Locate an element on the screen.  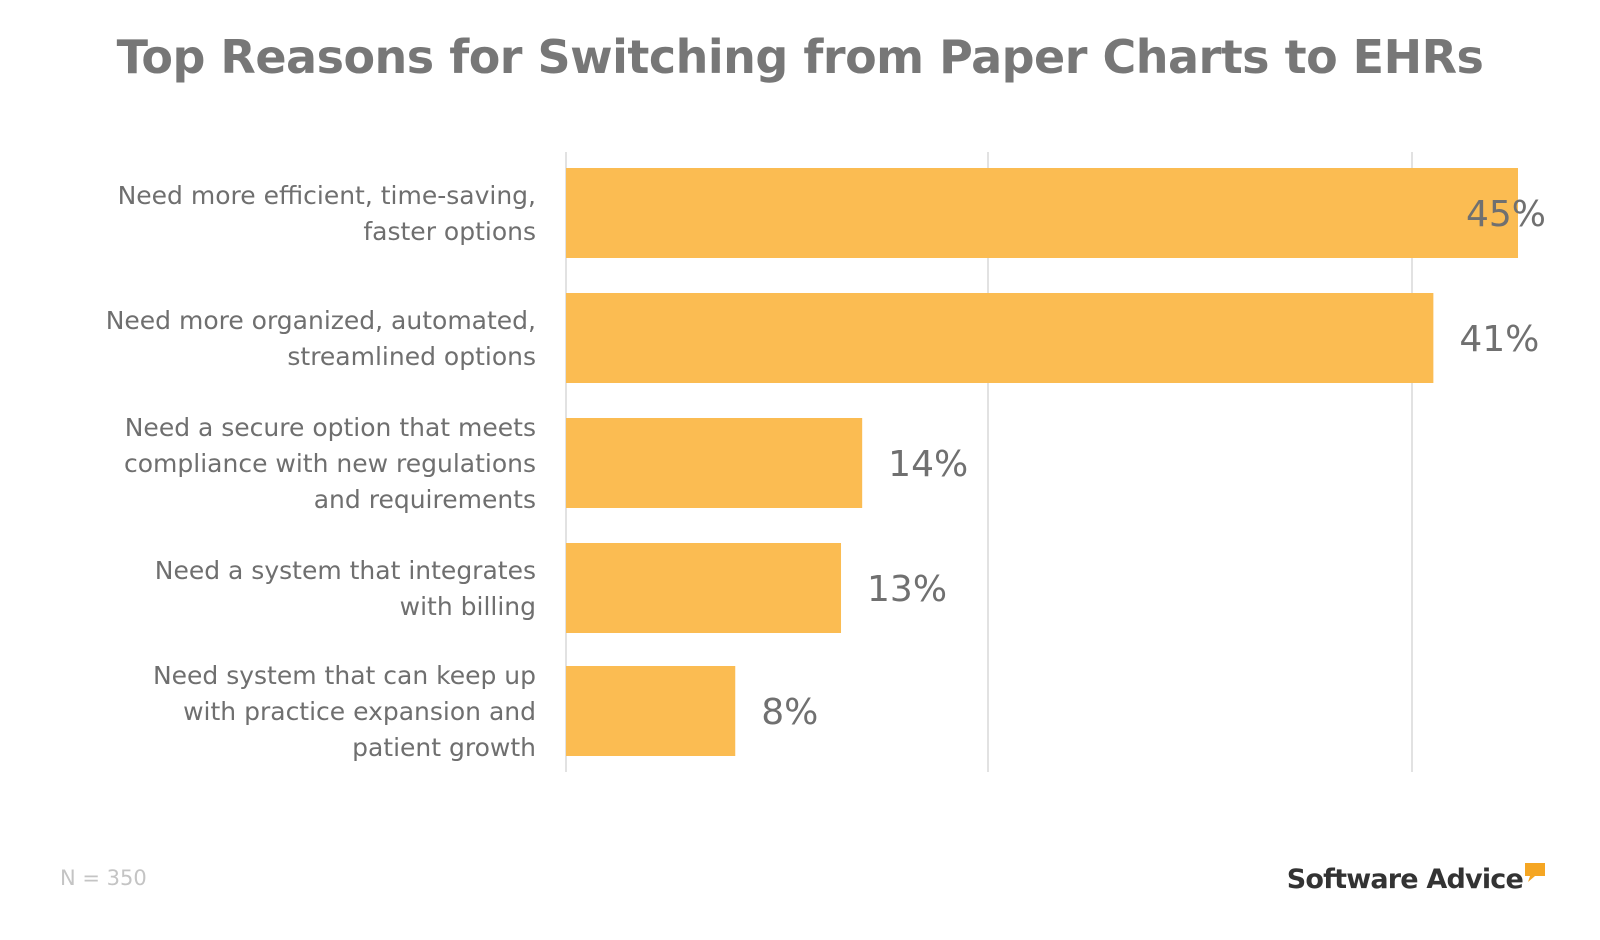
category-label-line: faster options is located at coordinates (449, 231).